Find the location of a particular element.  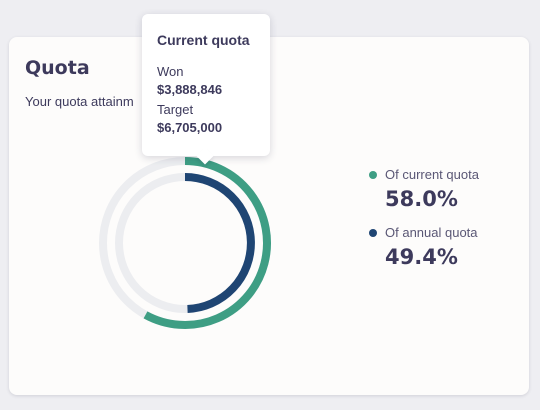

legend-item-annual-quota: Of annual quota 49.4% is located at coordinates (424, 247).